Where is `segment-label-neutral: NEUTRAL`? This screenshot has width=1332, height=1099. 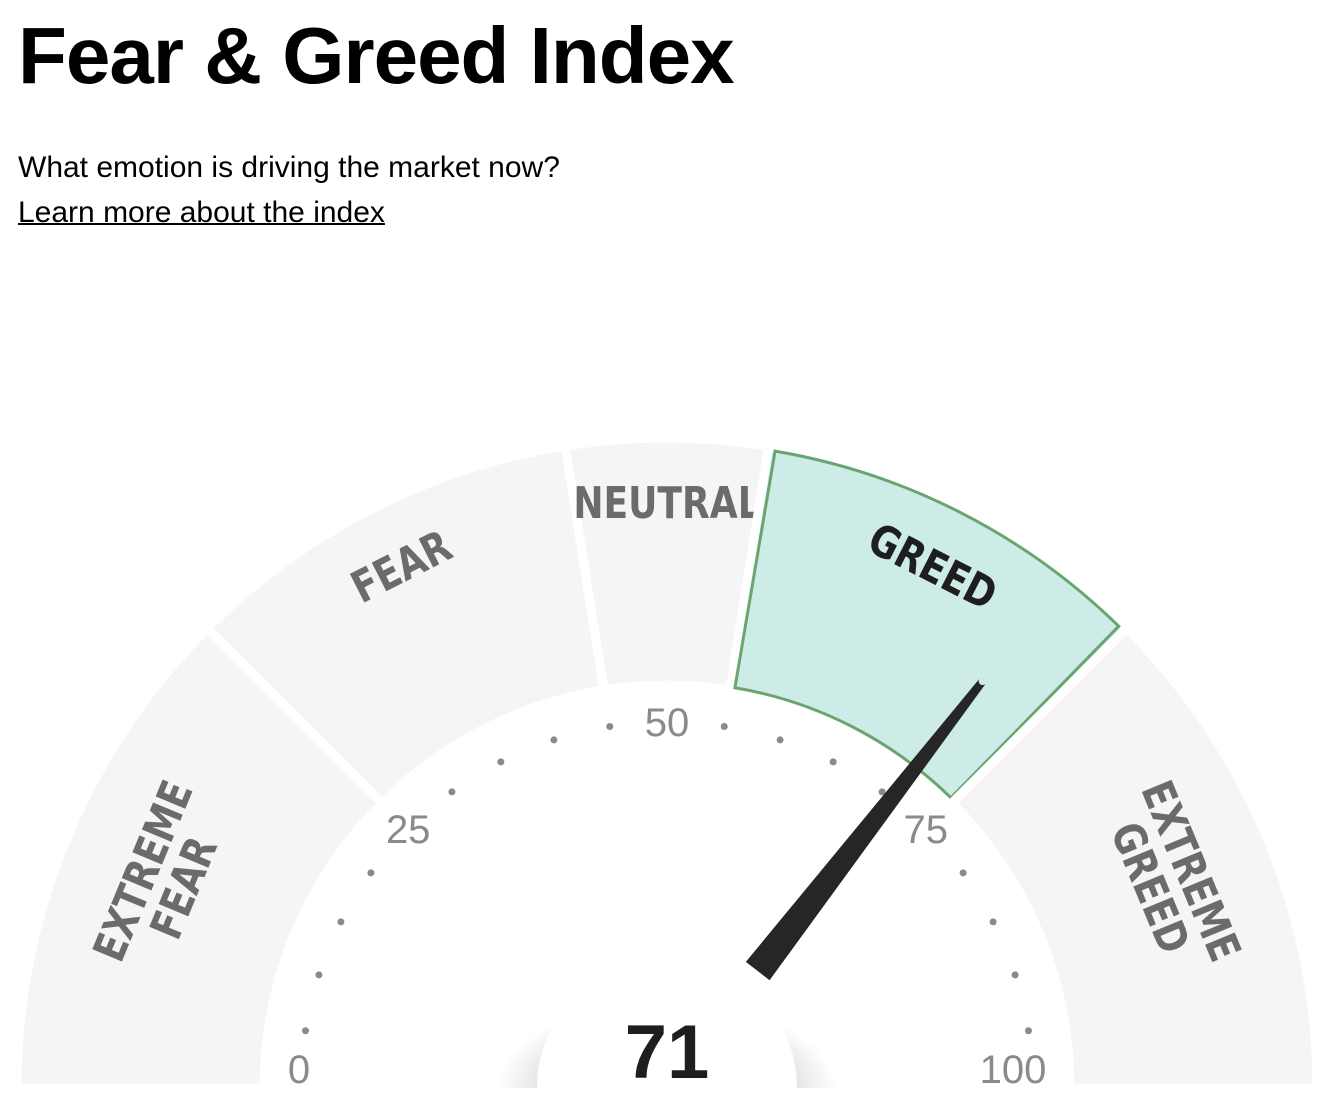
segment-label-neutral: NEUTRAL is located at coordinates (666, 504).